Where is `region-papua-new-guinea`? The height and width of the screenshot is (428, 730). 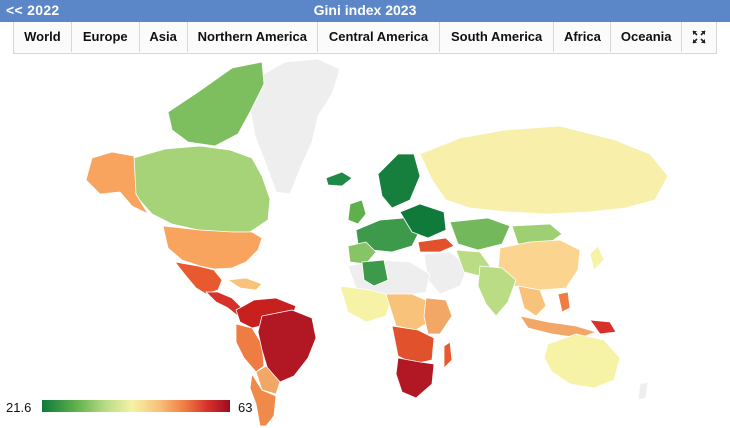 region-papua-new-guinea is located at coordinates (603, 327).